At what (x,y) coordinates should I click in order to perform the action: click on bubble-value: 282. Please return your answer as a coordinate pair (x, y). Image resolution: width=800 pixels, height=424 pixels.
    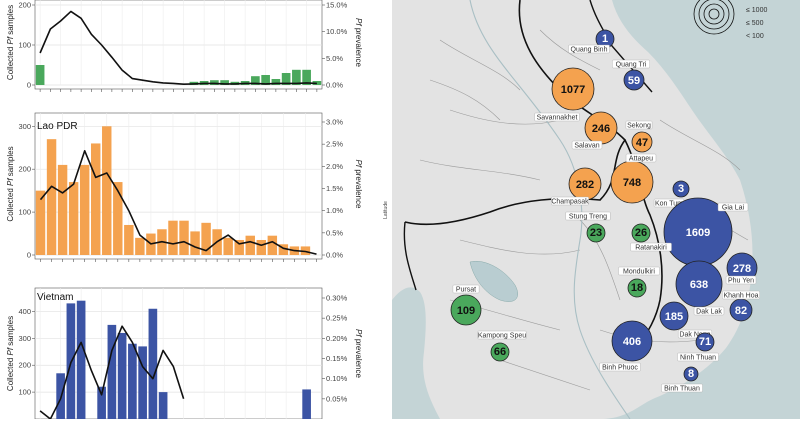
    Looking at the image, I should click on (585, 185).